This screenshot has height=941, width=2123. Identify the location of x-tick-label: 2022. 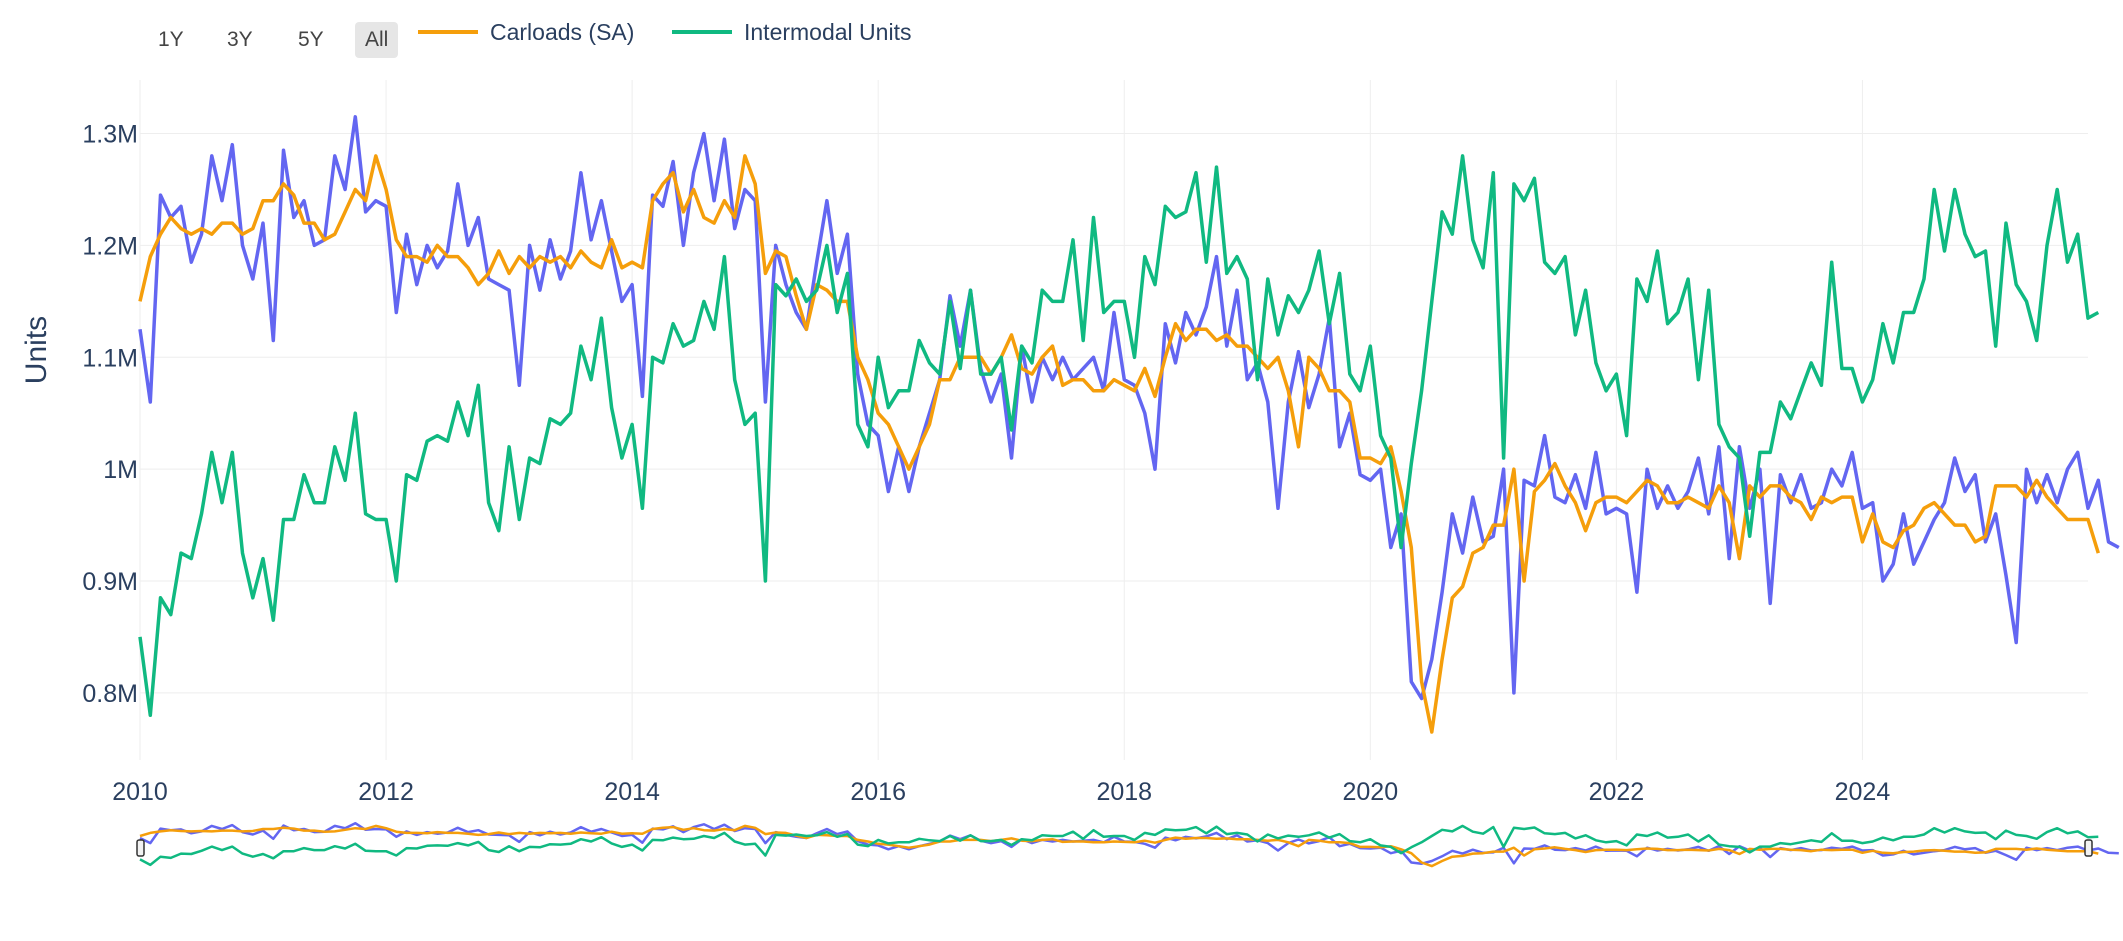
(1617, 792).